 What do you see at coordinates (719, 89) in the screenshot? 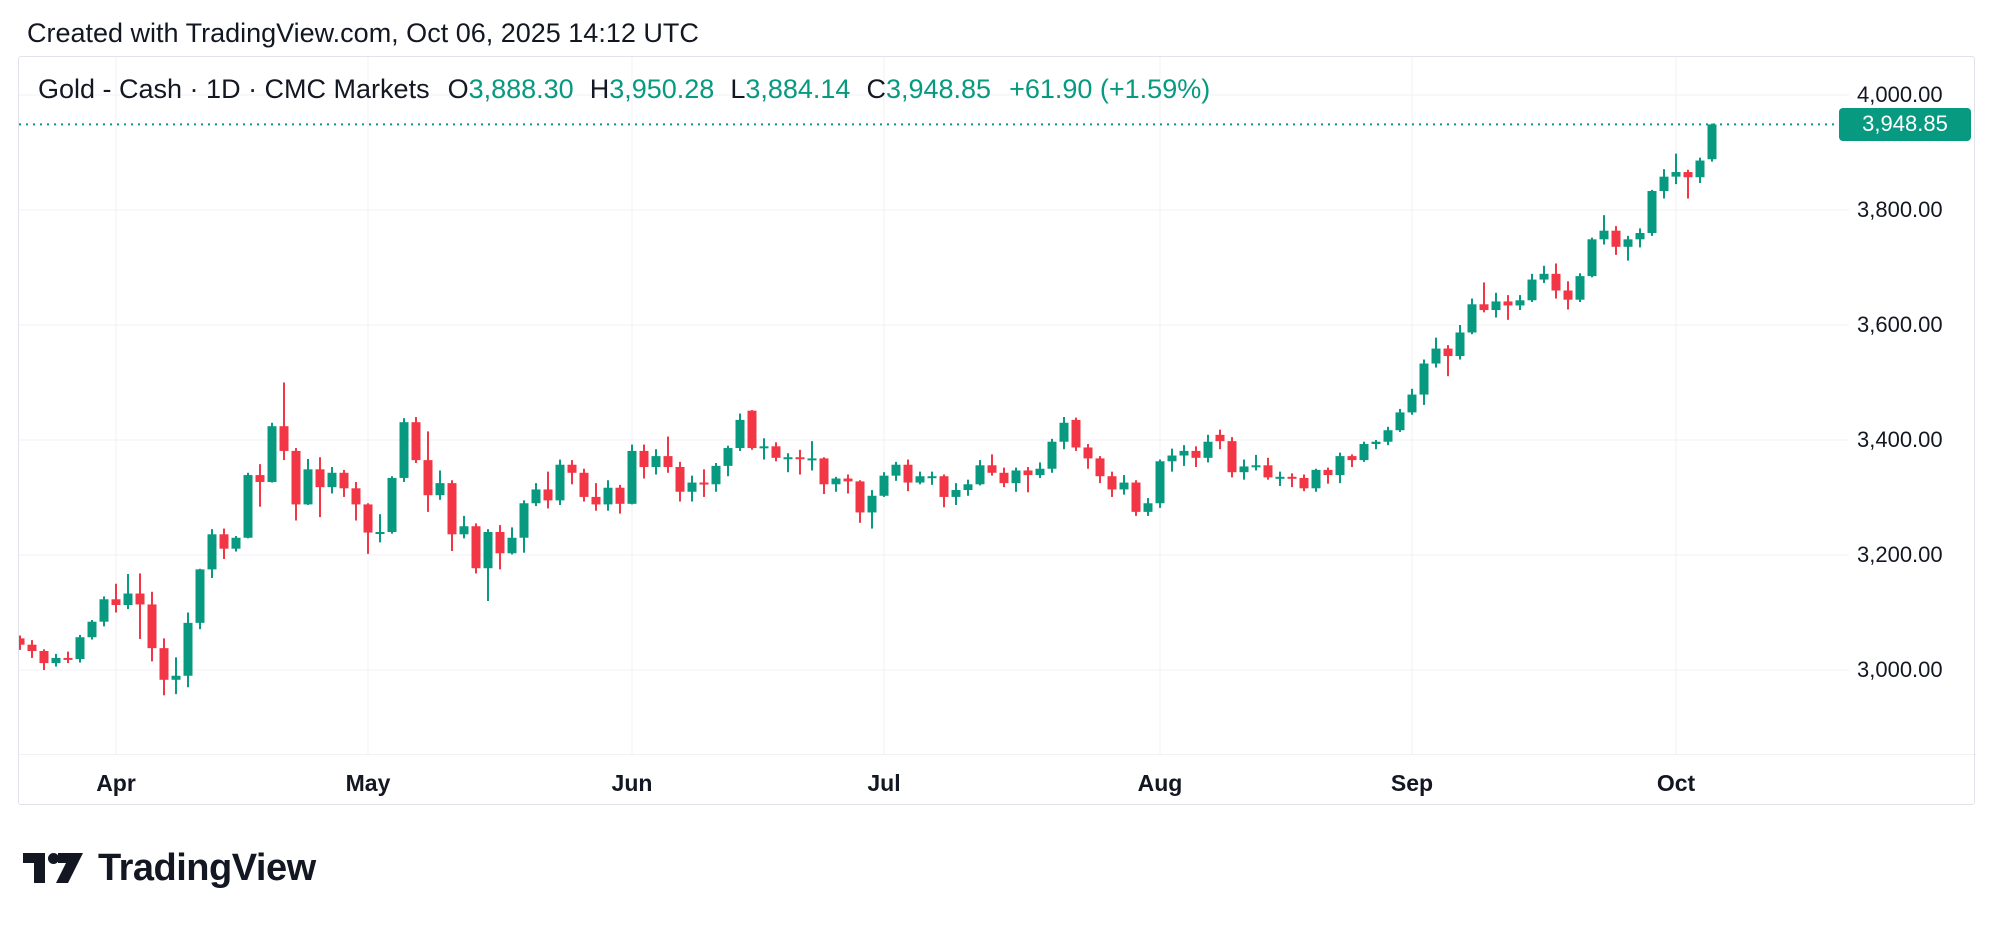
I see `ohlc-values: O3,888.30 H3,950.28 L3,884.14 C3,948.85` at bounding box center [719, 89].